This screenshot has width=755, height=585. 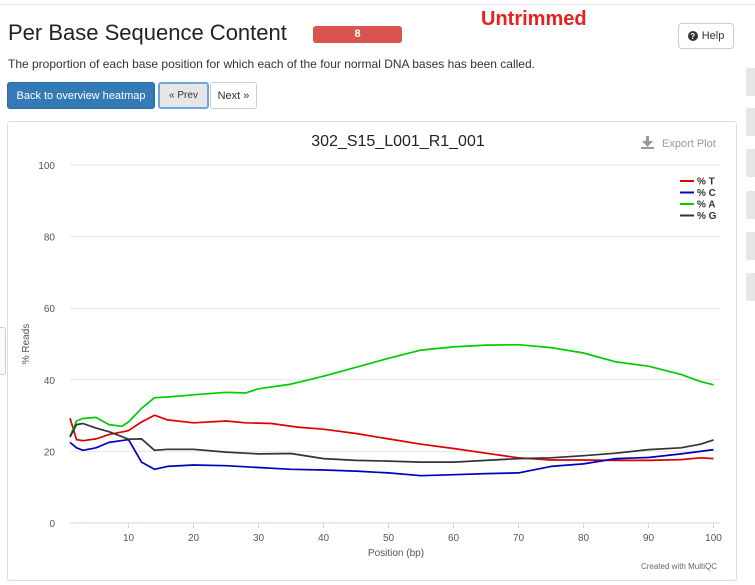 What do you see at coordinates (50, 238) in the screenshot?
I see `y-tick-label: 80` at bounding box center [50, 238].